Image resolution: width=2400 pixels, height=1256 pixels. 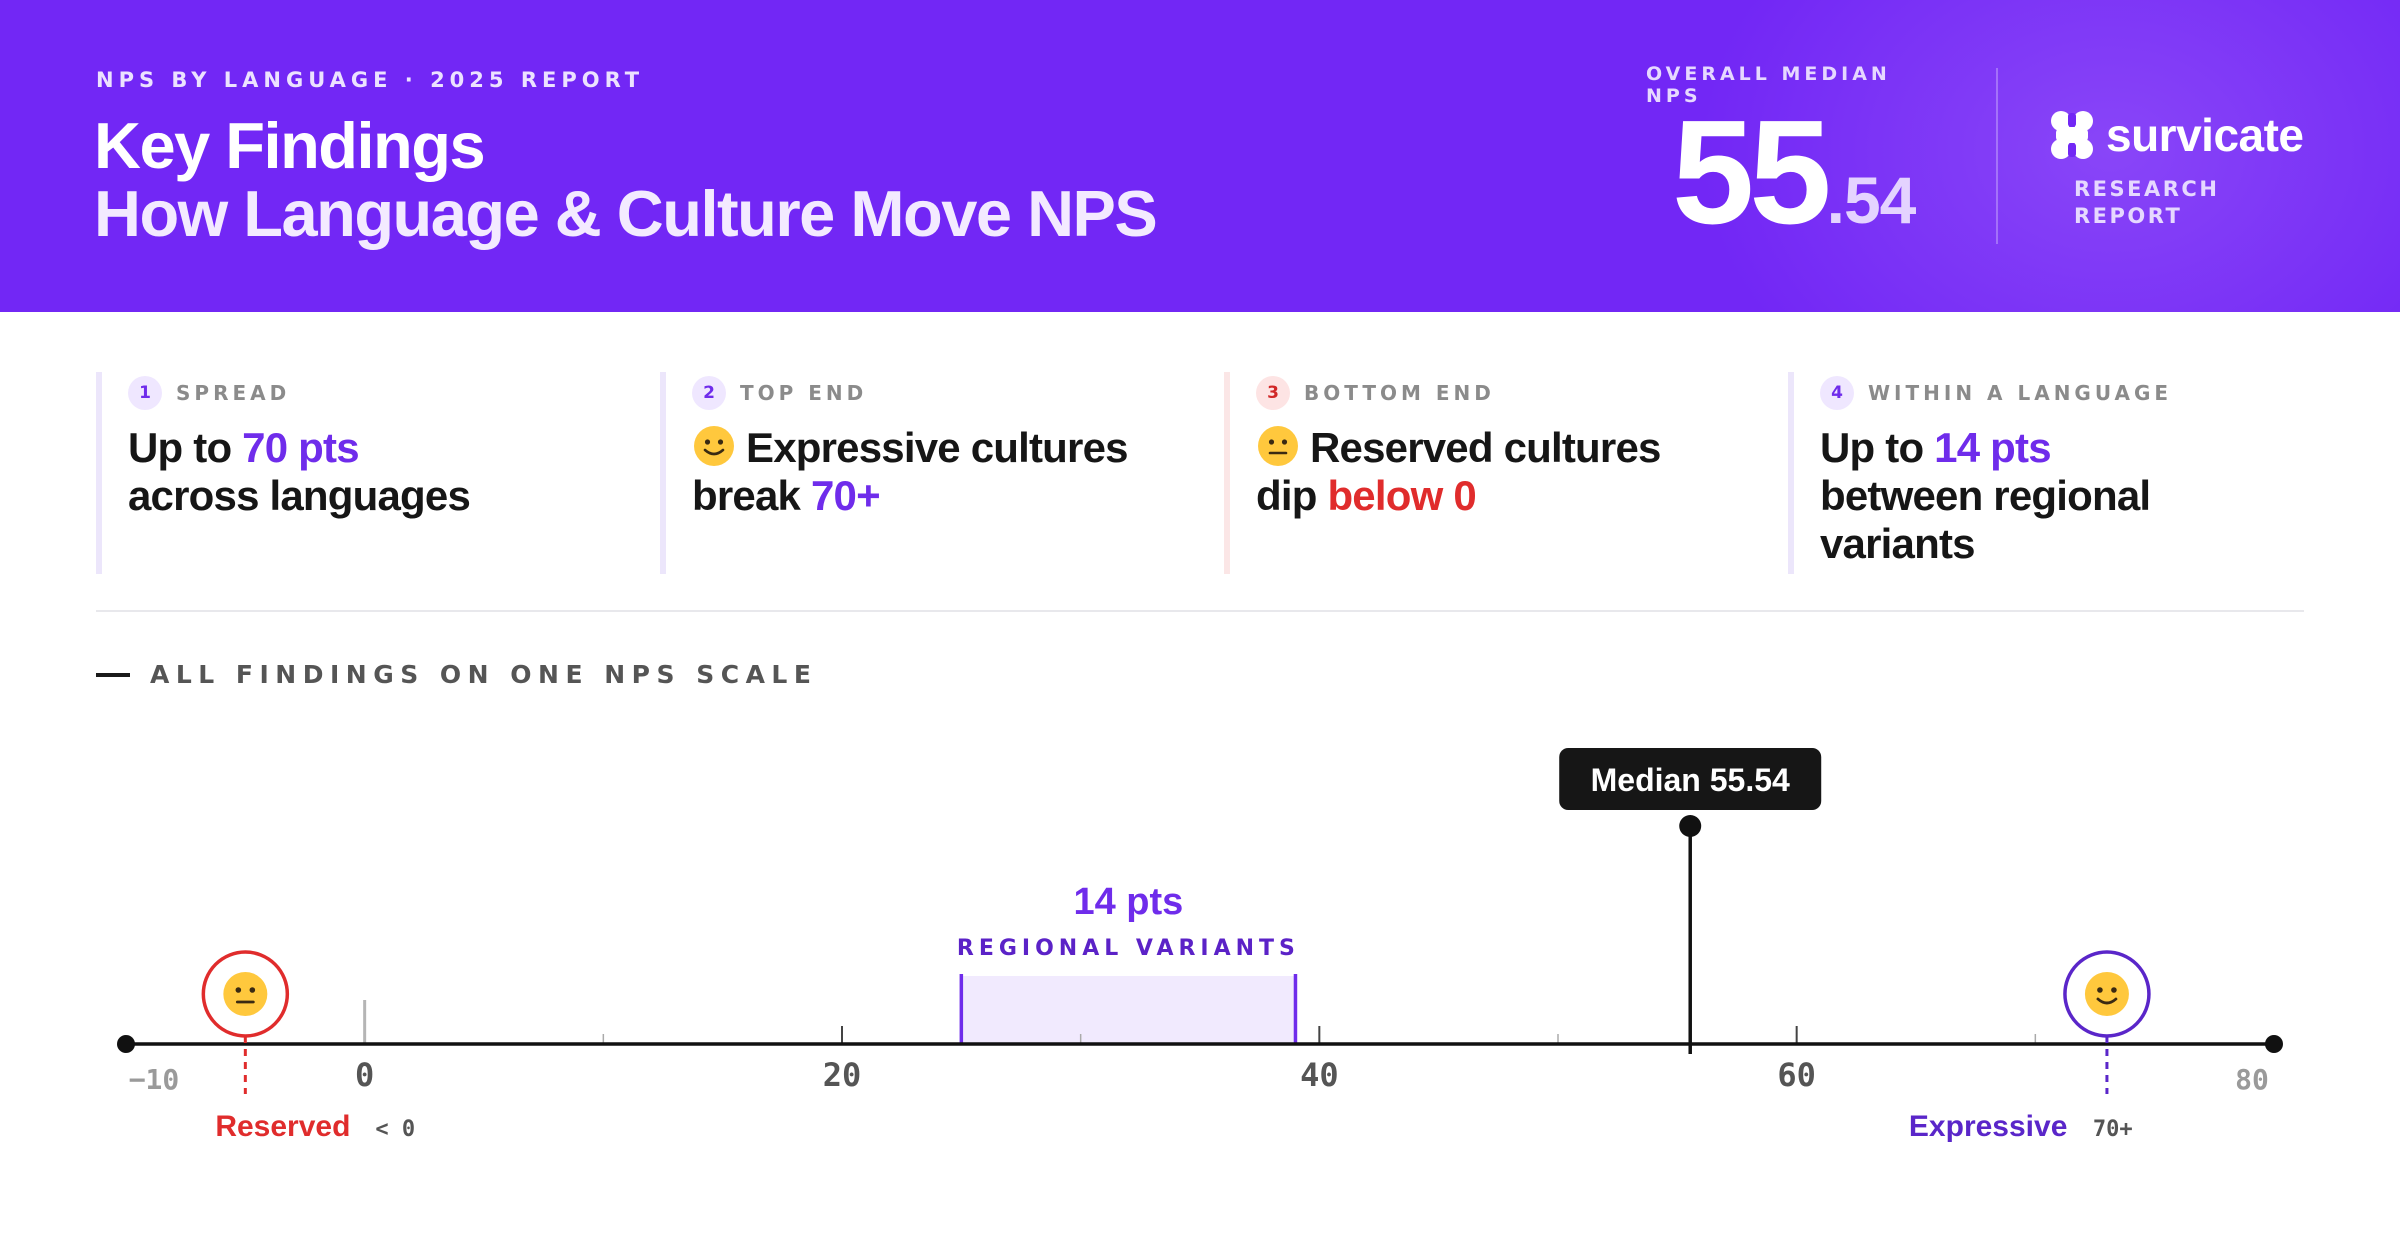 What do you see at coordinates (2128, 216) in the screenshot?
I see `brand-subtitle-line2: REPORT` at bounding box center [2128, 216].